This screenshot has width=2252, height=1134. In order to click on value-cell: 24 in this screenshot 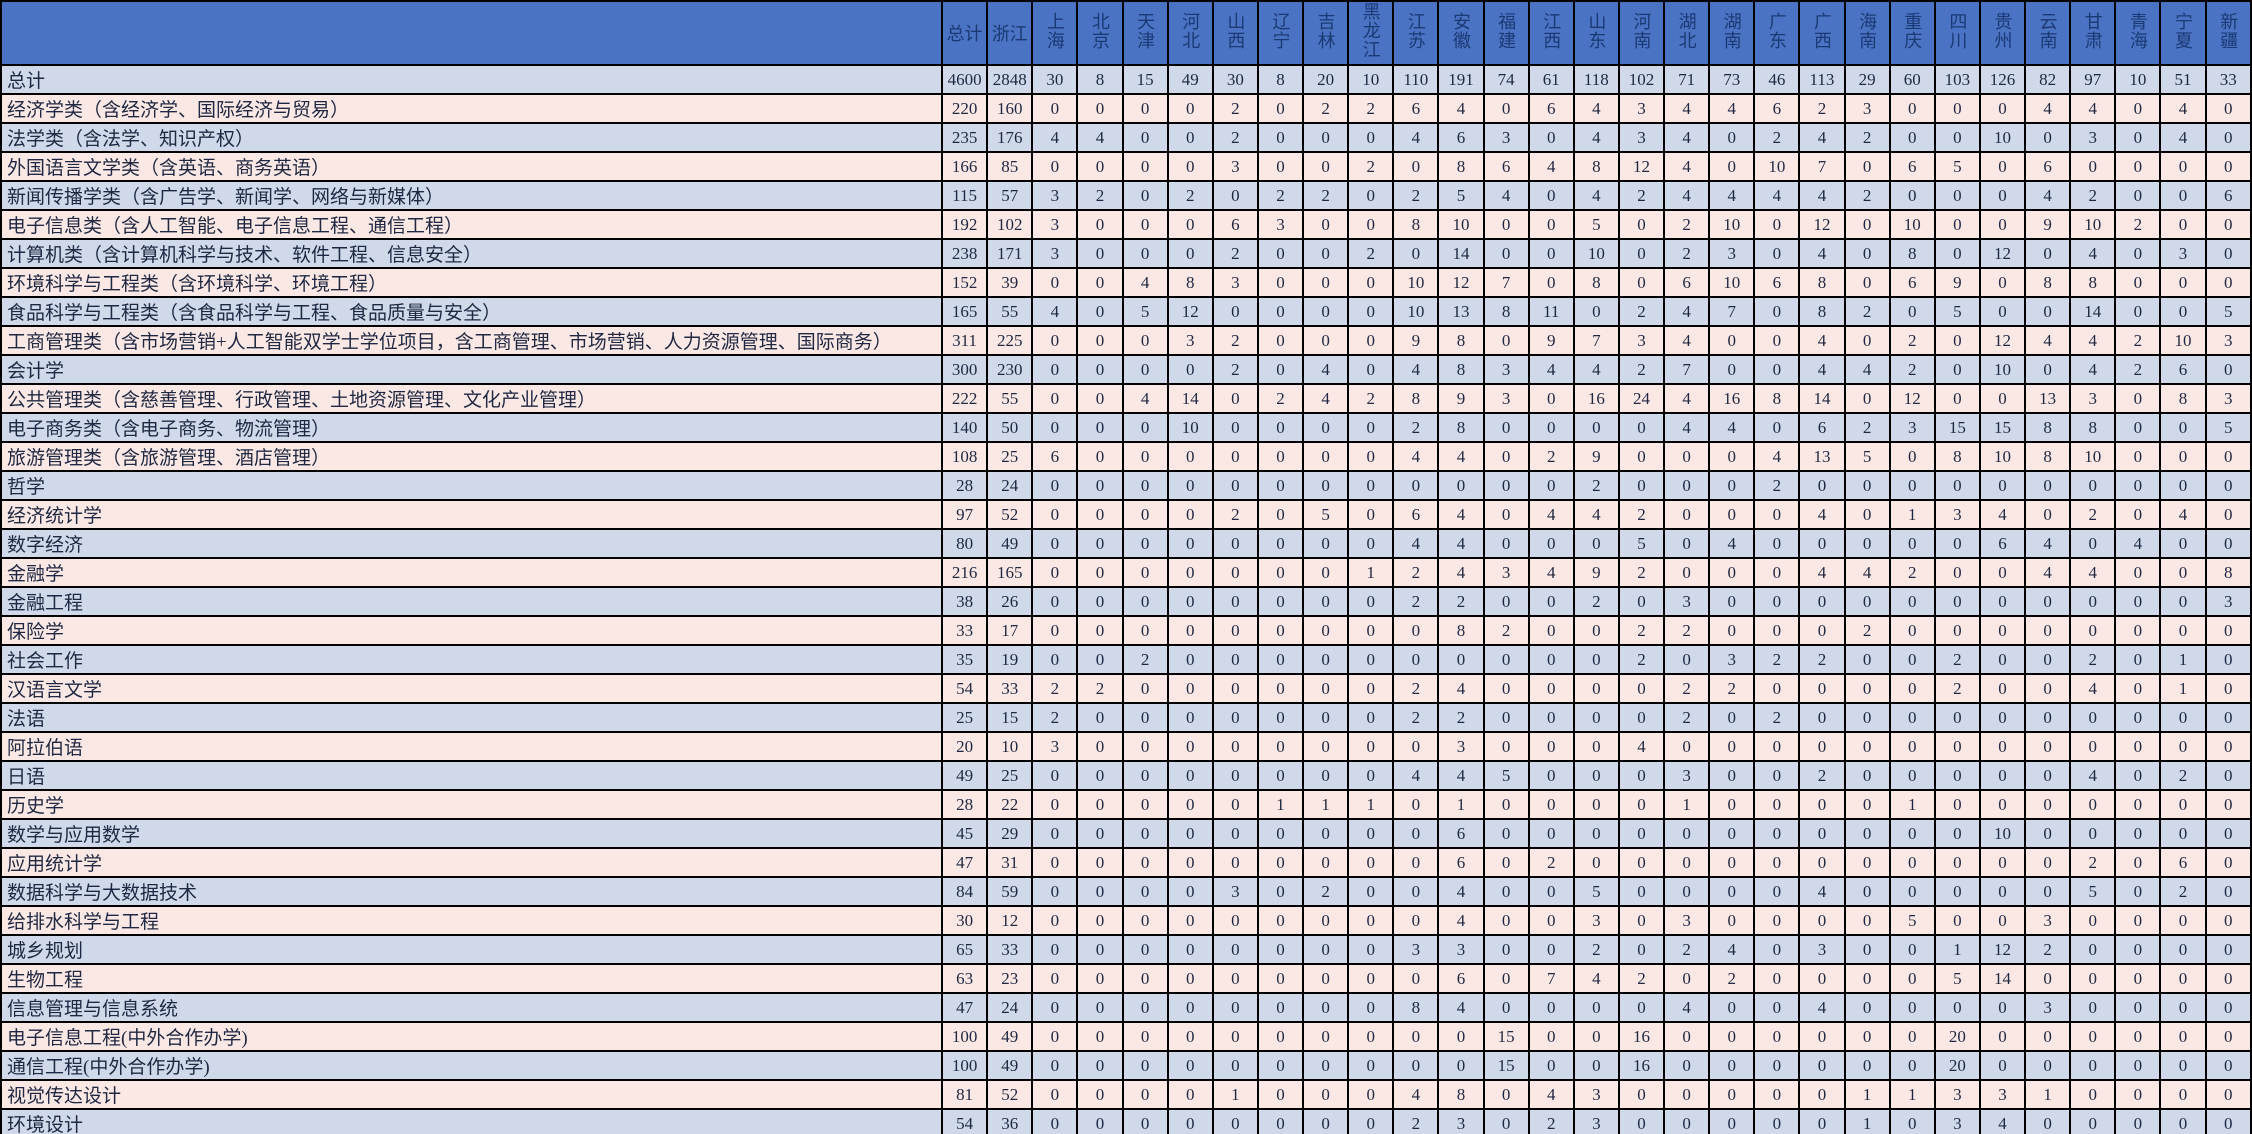, I will do `click(1641, 398)`.